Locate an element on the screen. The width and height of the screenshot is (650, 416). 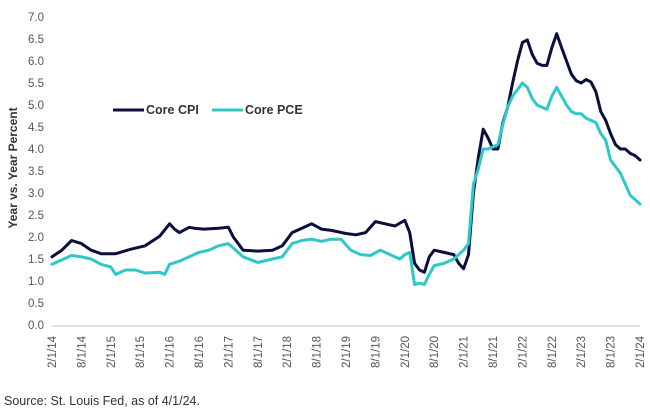
x-tick-label: 8/1/19 is located at coordinates (376, 352).